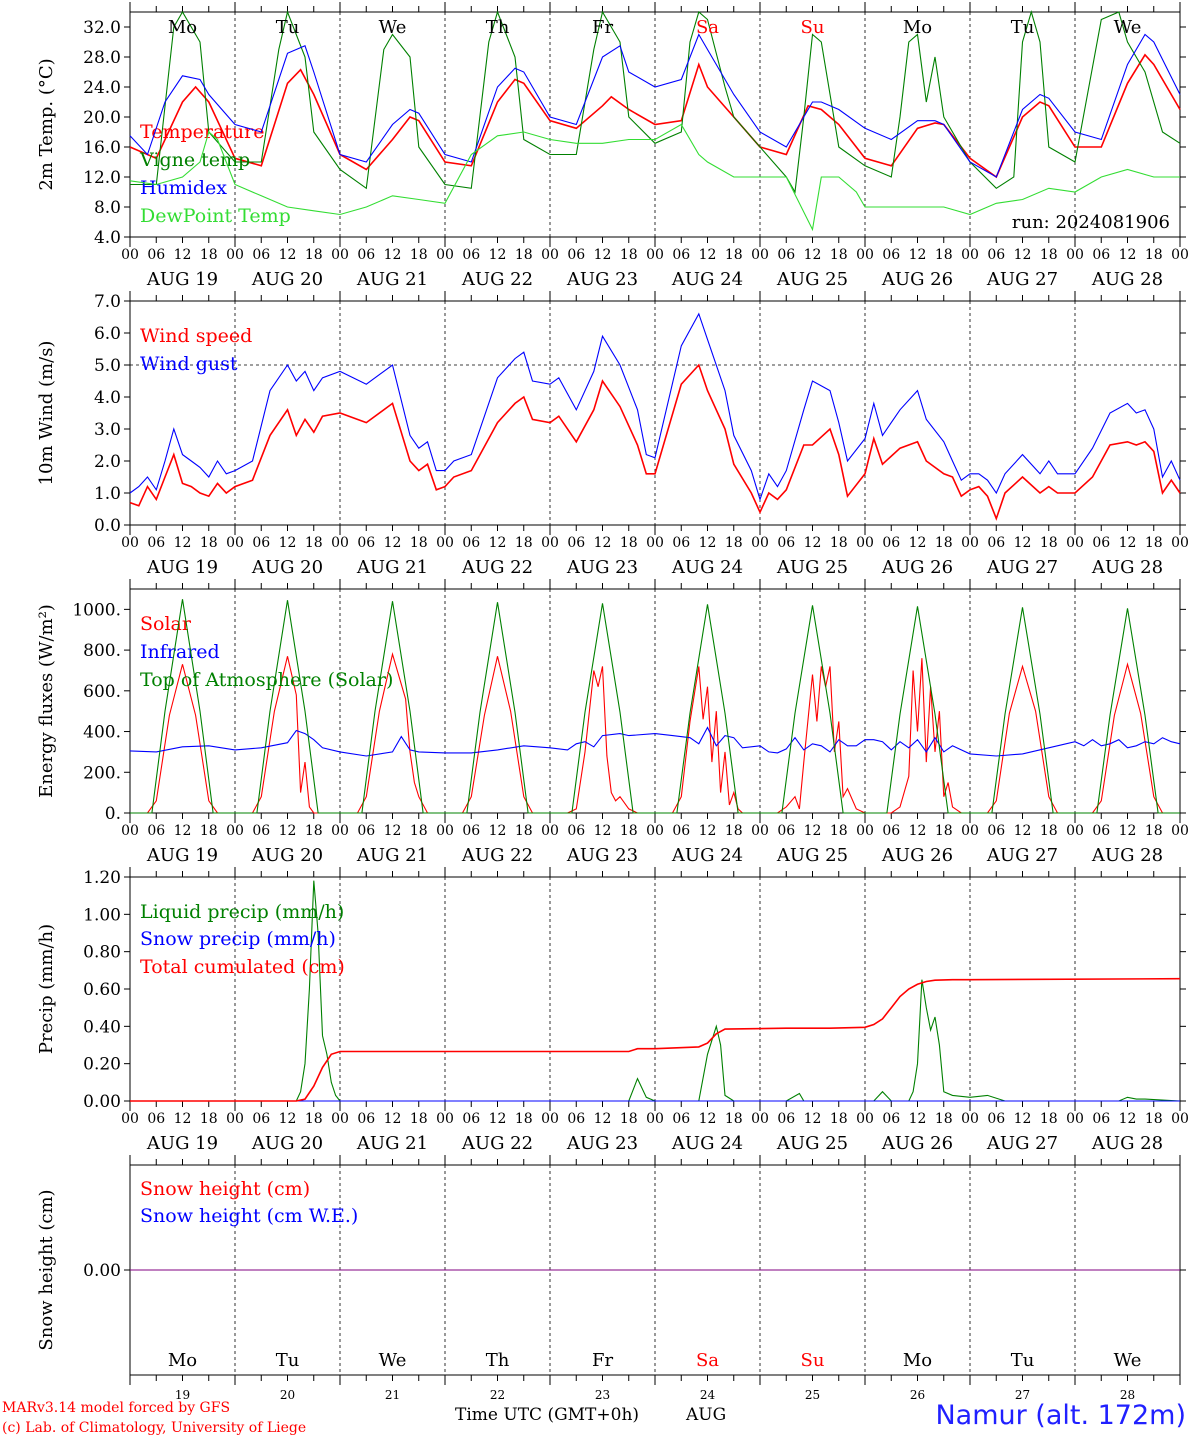 The image size is (1194, 1440). Describe the element at coordinates (116, 1408) in the screenshot. I see `model-credit: MARv3.14 model forced by GFS` at that location.